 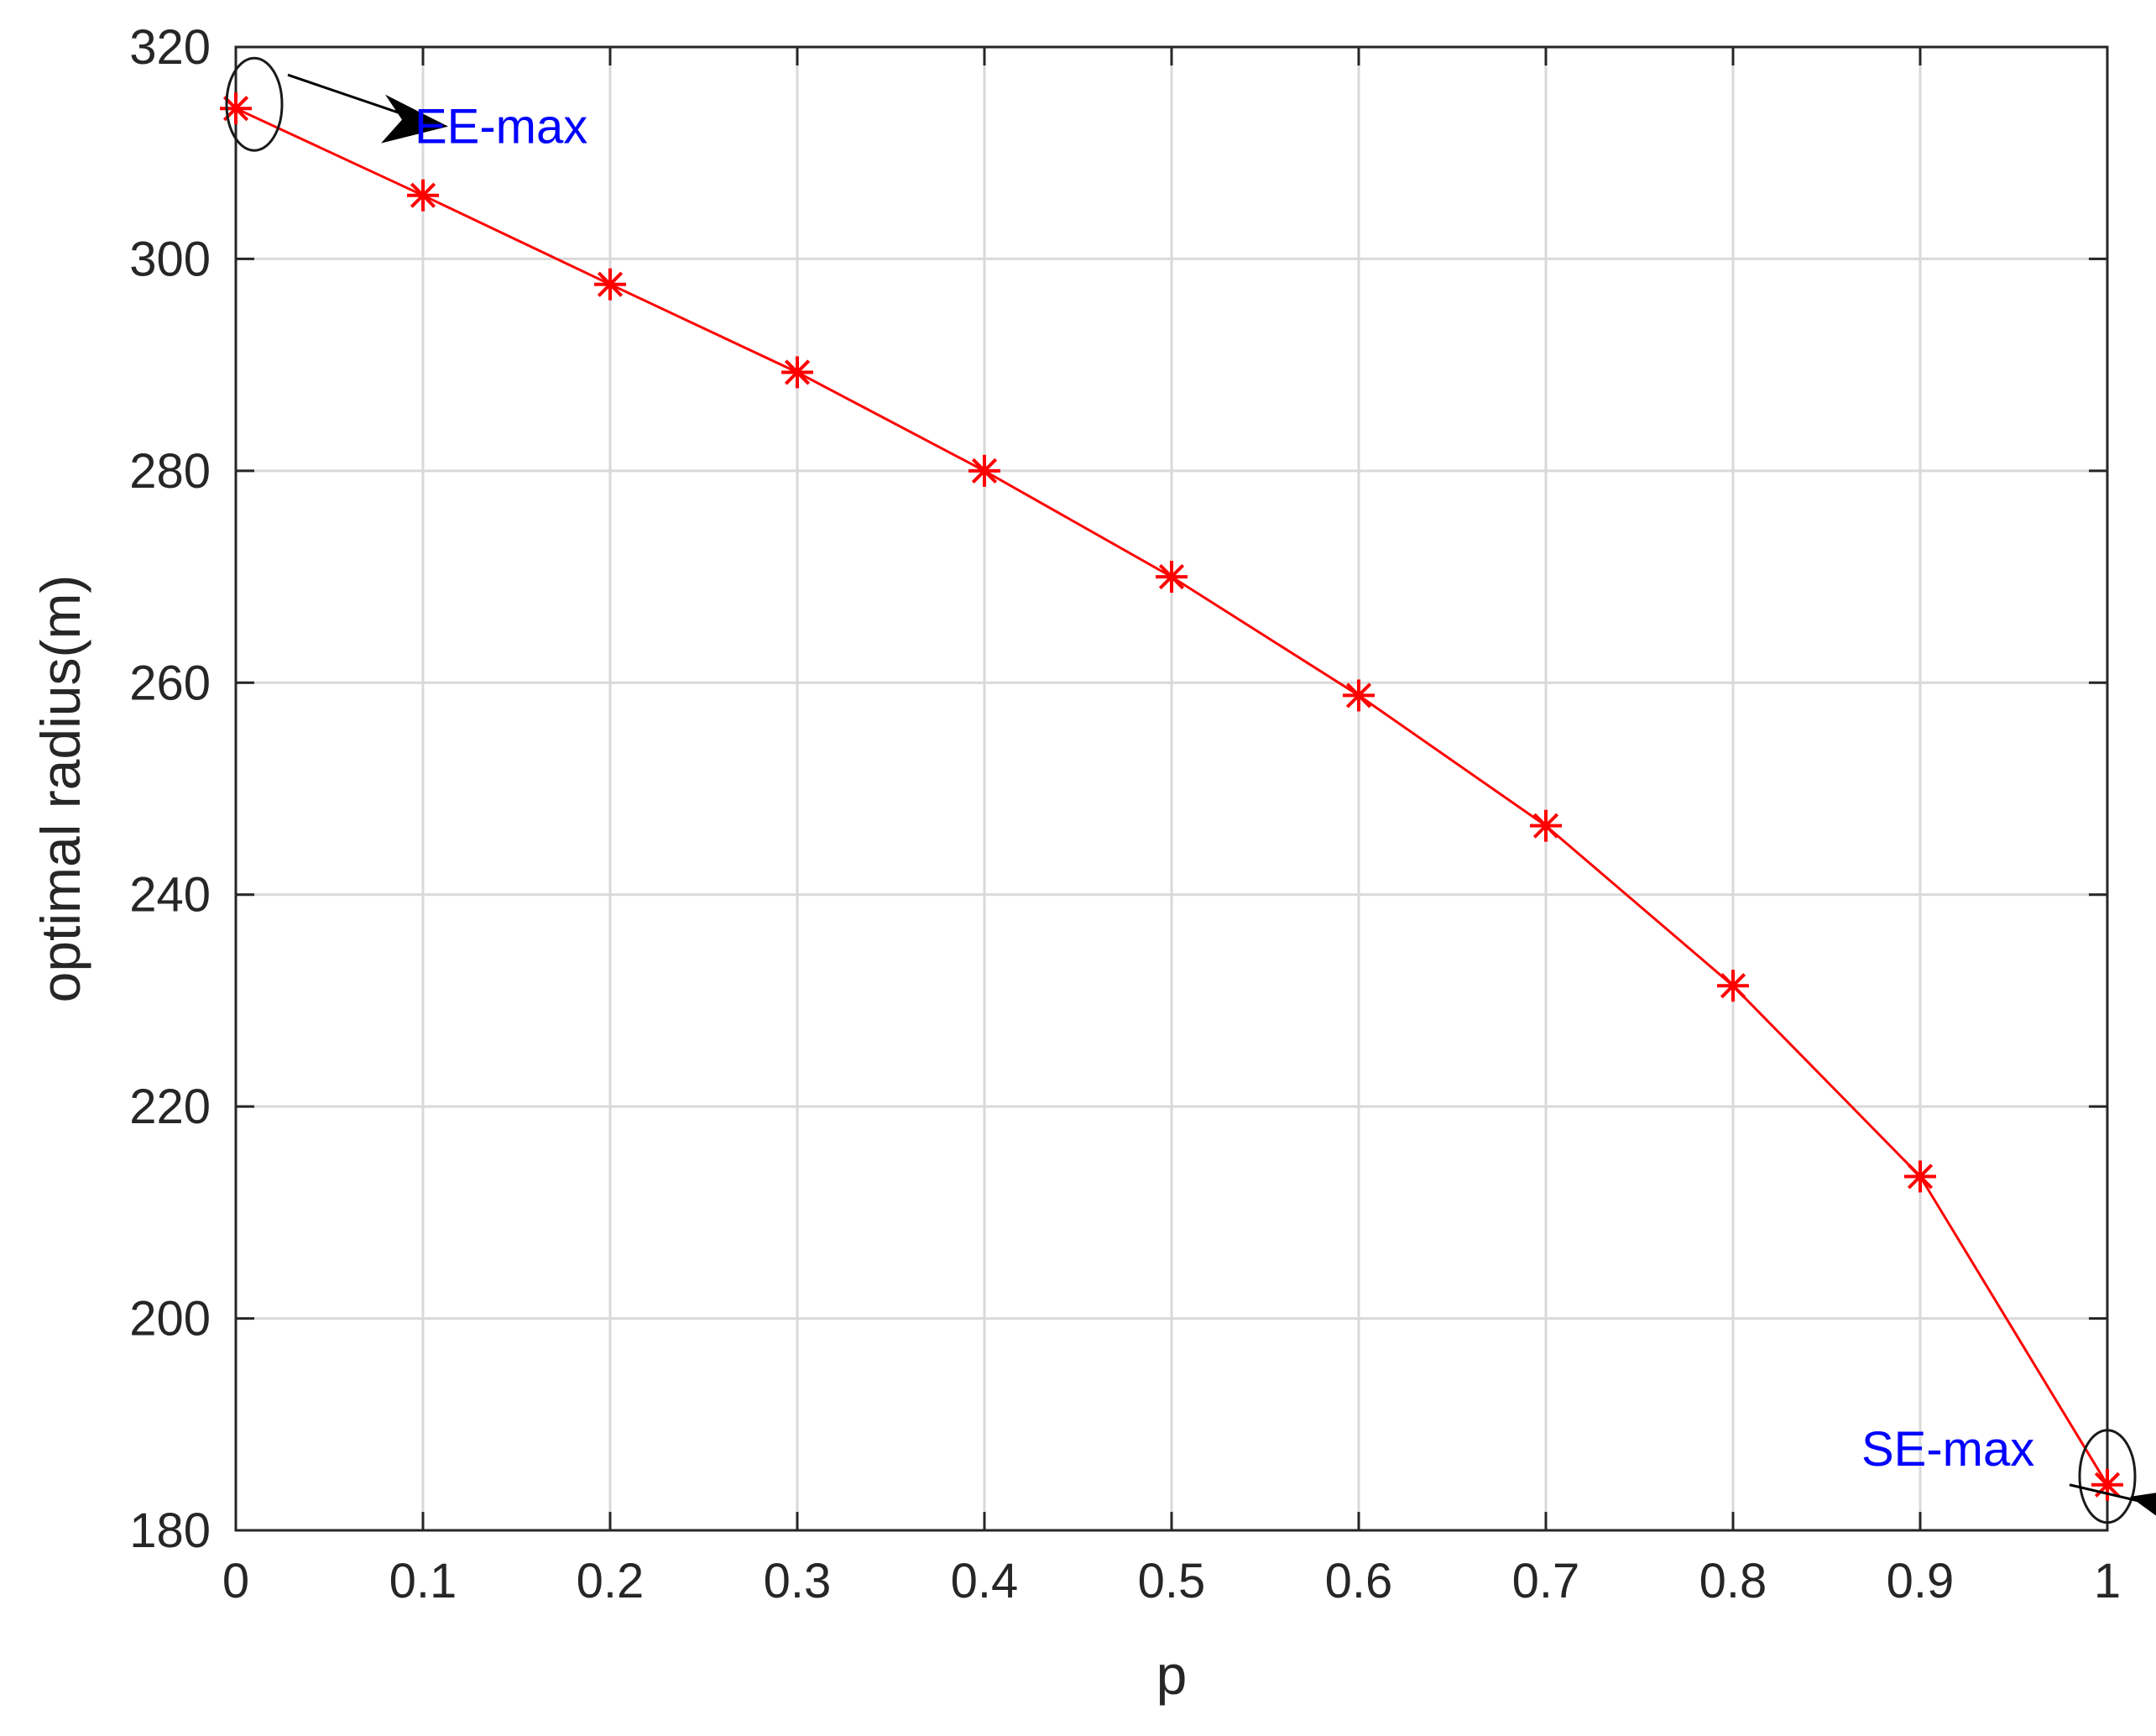 I want to click on x-tick-label: 0.9, so click(x=1921, y=1581).